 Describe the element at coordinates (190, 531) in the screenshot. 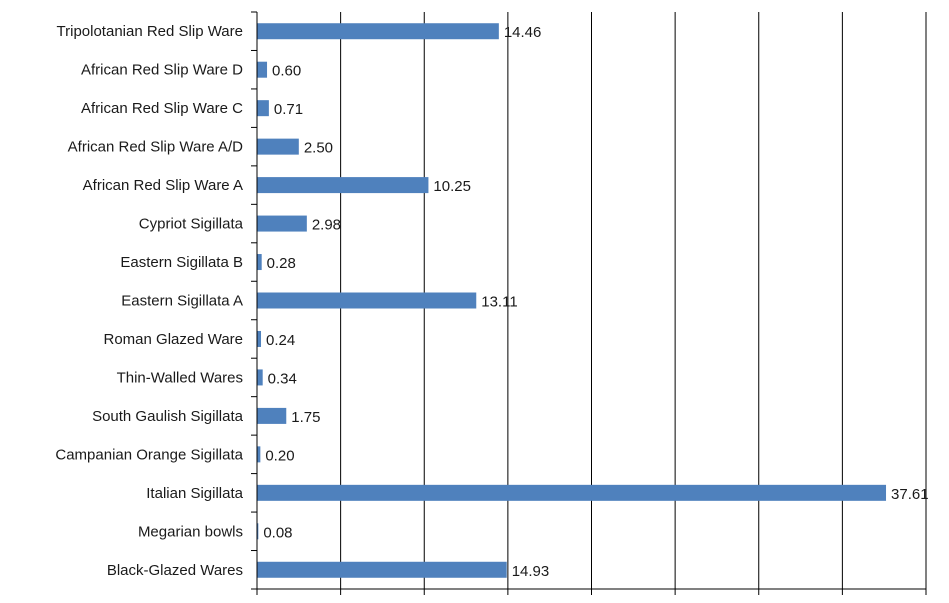

I see `category-label: Megarian bowls` at that location.